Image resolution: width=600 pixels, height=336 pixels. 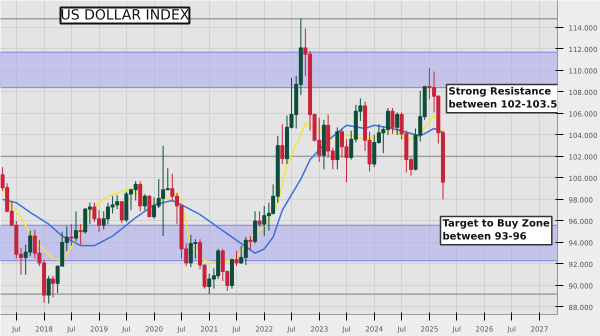 What do you see at coordinates (503, 98) in the screenshot?
I see `annotation: Strong Resistance between 102-103.5` at bounding box center [503, 98].